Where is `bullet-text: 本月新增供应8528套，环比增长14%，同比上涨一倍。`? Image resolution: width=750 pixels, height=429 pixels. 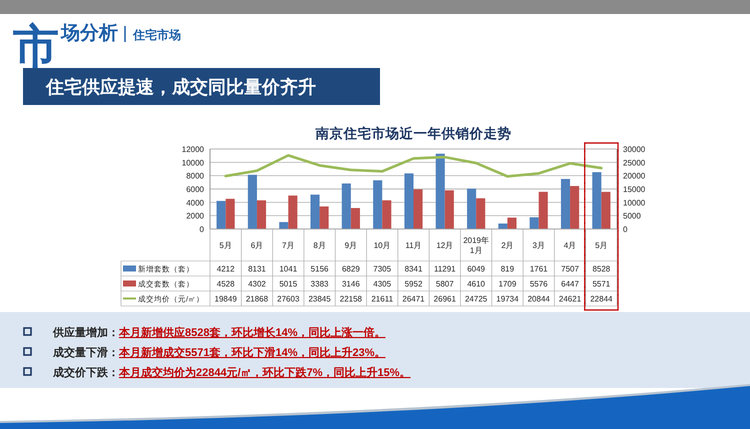
bullet-text: 本月新增供应8528套，环比增长14%，同比上涨一倍。 is located at coordinates (252, 333).